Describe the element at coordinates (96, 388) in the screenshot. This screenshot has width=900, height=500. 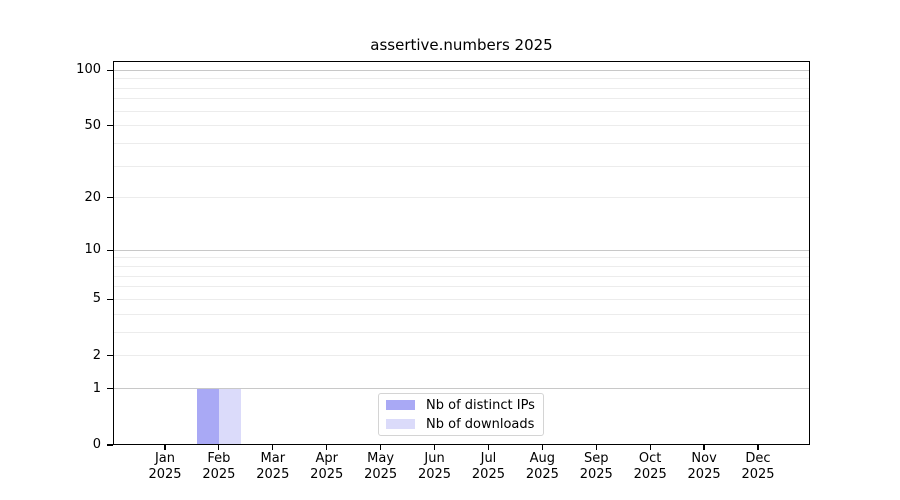
I see `y-tick-label: 1` at that location.